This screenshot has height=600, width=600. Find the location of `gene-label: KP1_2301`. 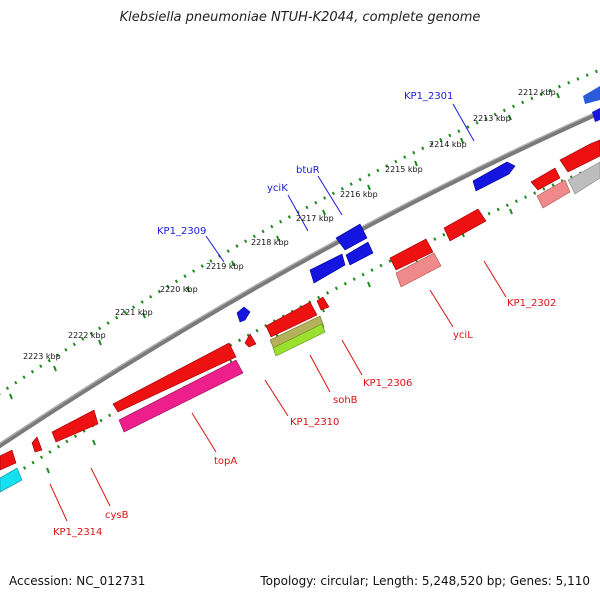

gene-label: KP1_2301 is located at coordinates (428, 96).